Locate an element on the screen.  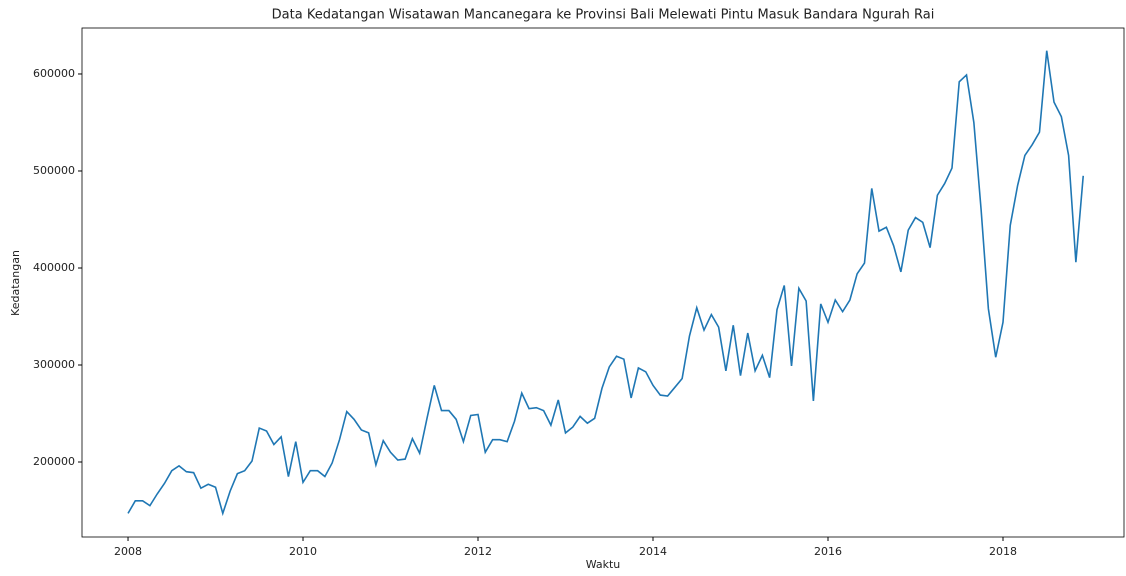
x-tick-label: 2010 is located at coordinates (303, 551).